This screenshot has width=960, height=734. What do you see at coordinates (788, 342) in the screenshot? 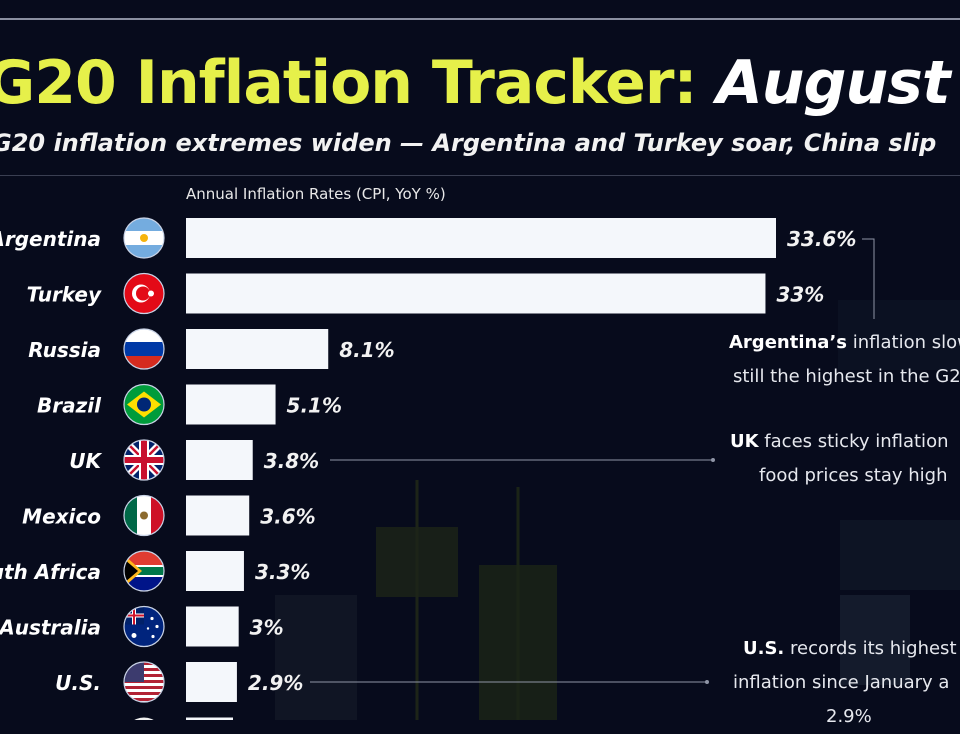
I see `annotation-bold: Argentina’s` at bounding box center [788, 342].